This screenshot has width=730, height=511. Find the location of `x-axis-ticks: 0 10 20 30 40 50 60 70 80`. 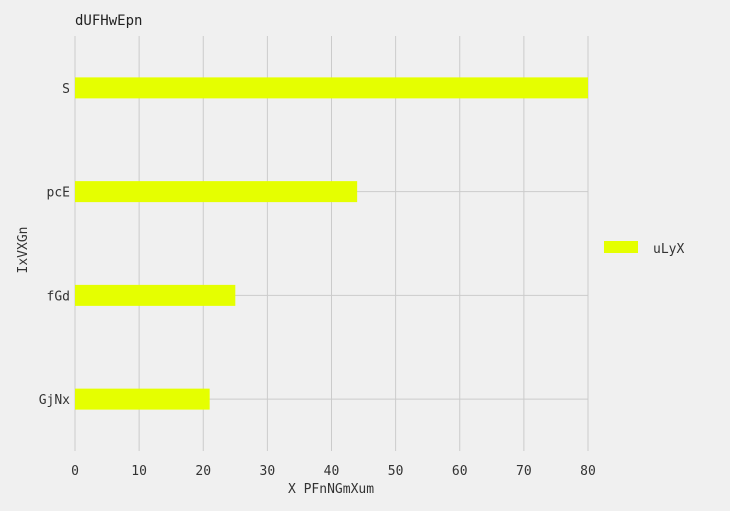

x-axis-ticks: 0 10 20 30 40 50 60 70 80 is located at coordinates (333, 471).